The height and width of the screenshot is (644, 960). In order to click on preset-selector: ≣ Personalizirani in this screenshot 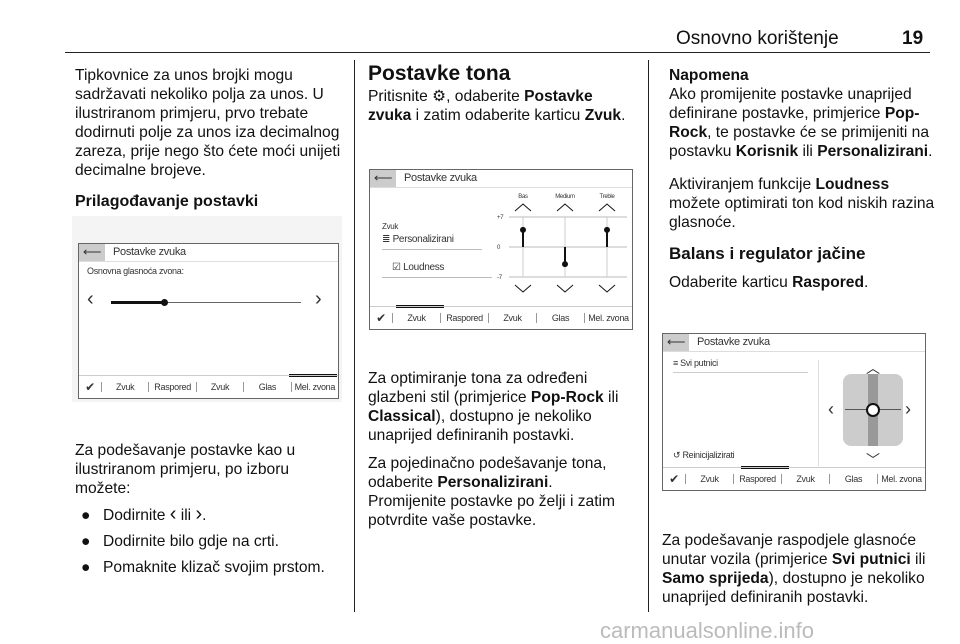, I will do `click(432, 242)`.